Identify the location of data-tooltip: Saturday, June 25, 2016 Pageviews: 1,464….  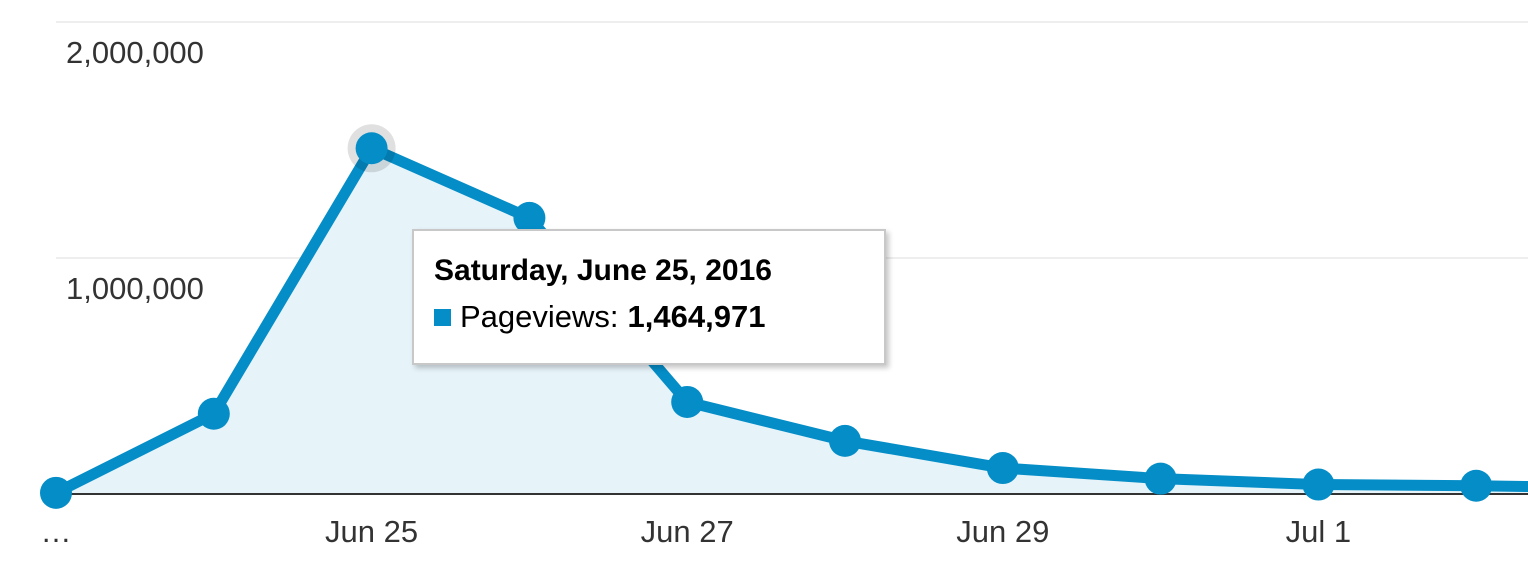
(649, 297).